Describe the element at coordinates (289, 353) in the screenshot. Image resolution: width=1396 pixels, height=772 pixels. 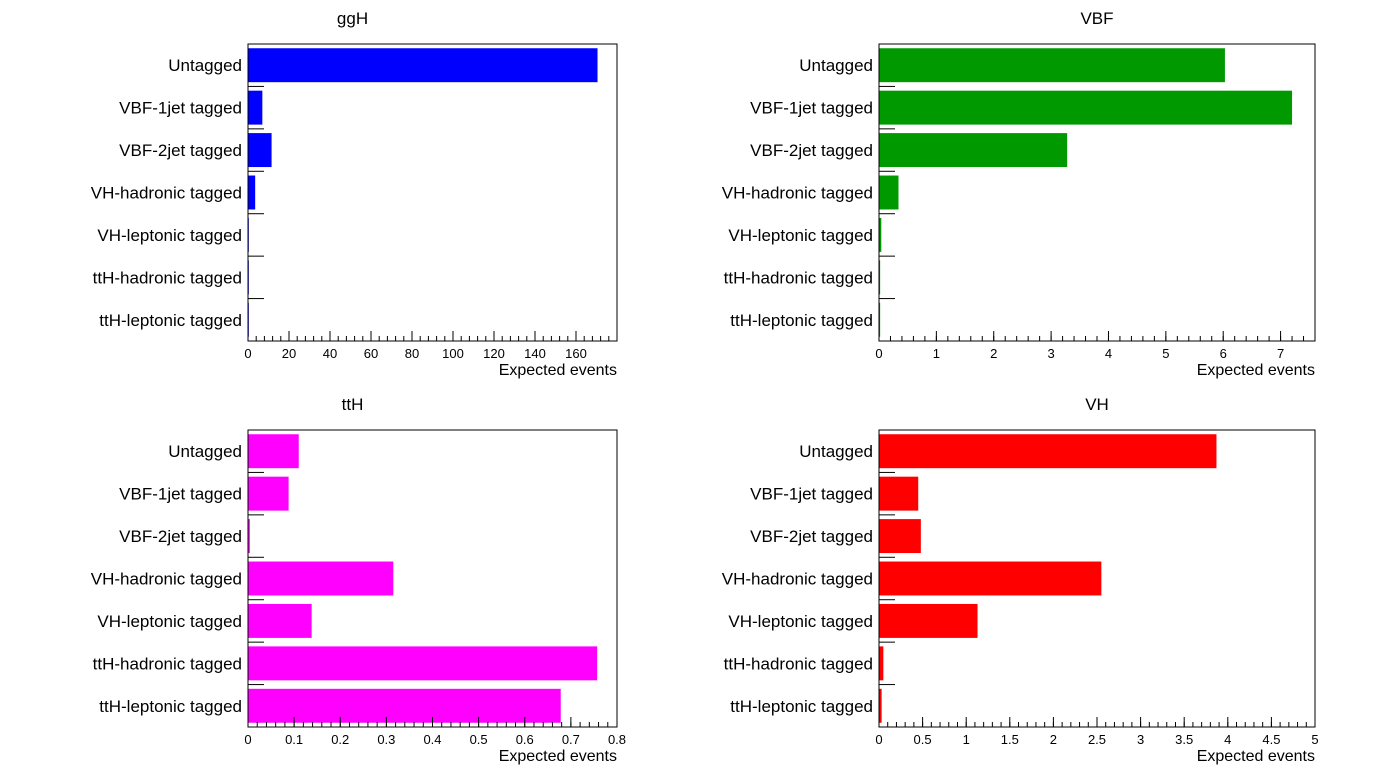
I see `x-tick-label: 20` at that location.